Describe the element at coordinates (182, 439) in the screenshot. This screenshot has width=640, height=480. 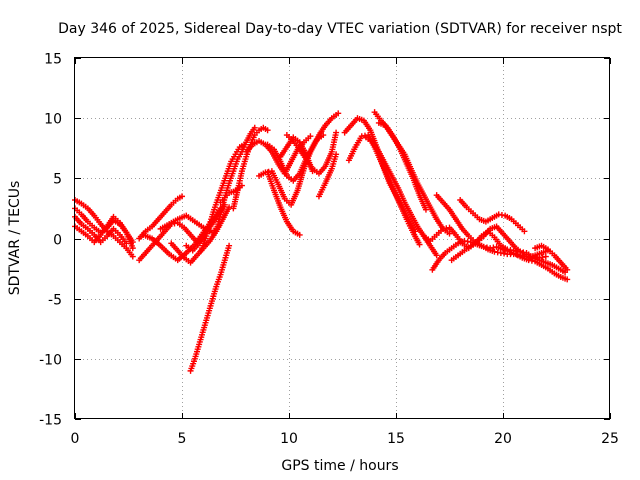
I see `x-tick-label: 5` at that location.